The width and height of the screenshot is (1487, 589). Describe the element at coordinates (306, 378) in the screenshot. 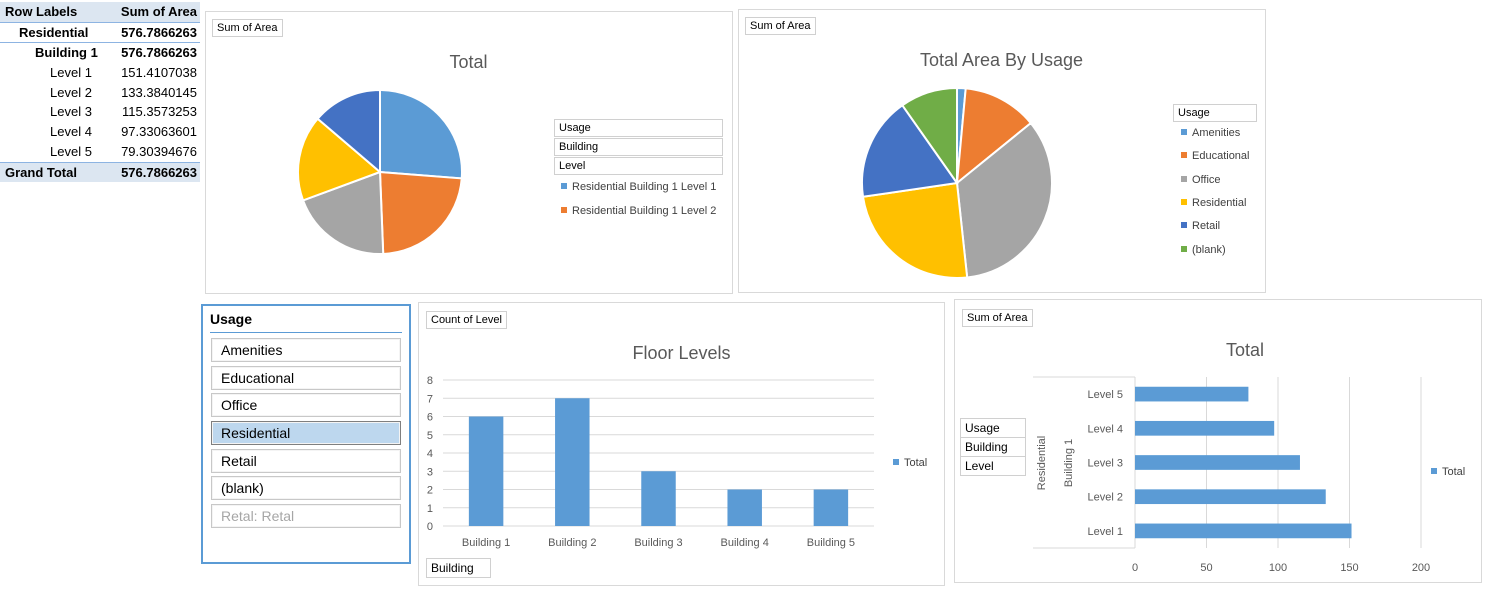

I see `slicer-item-educational: Educational` at that location.